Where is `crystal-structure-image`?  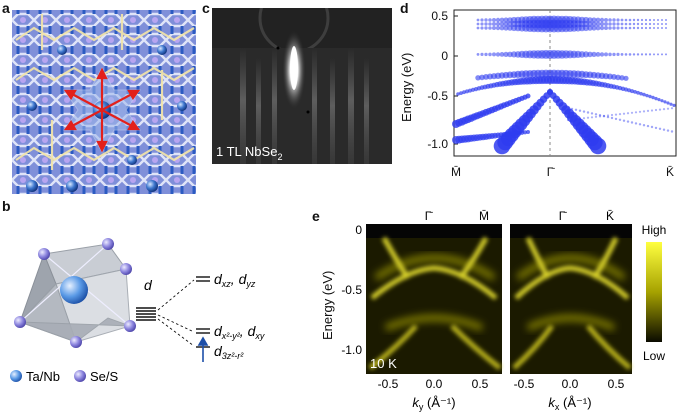 crystal-structure-image is located at coordinates (104, 102).